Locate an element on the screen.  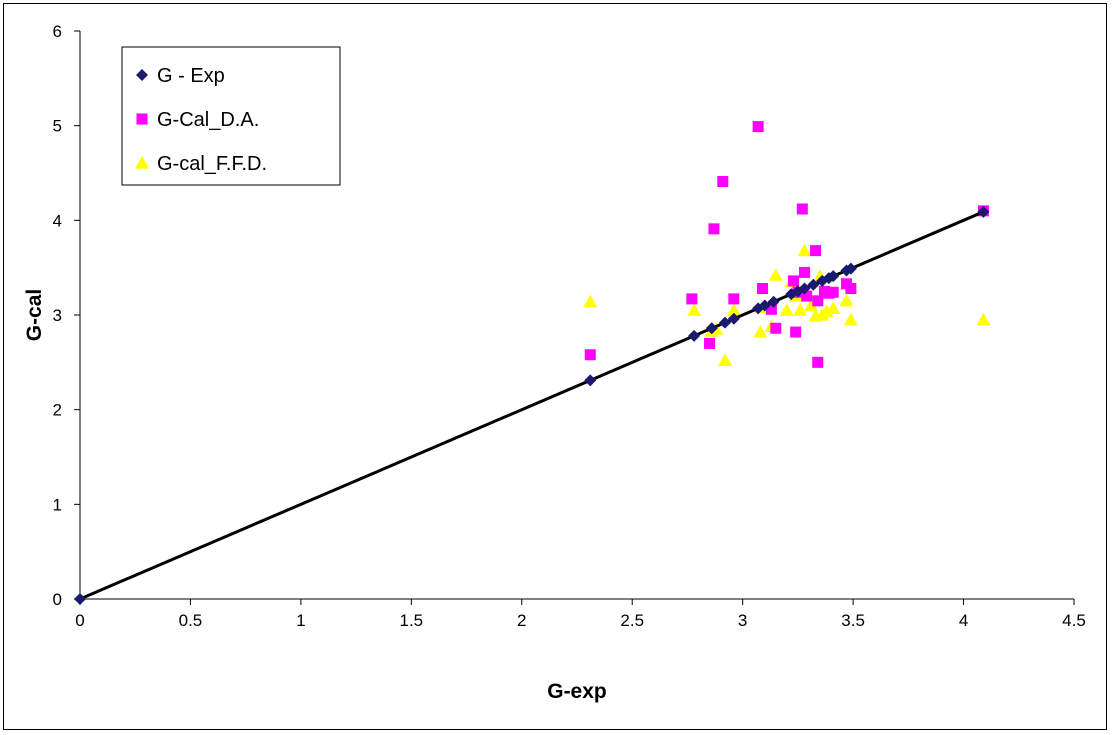
legend-item: G-cal_F.F.D. is located at coordinates (201, 164).